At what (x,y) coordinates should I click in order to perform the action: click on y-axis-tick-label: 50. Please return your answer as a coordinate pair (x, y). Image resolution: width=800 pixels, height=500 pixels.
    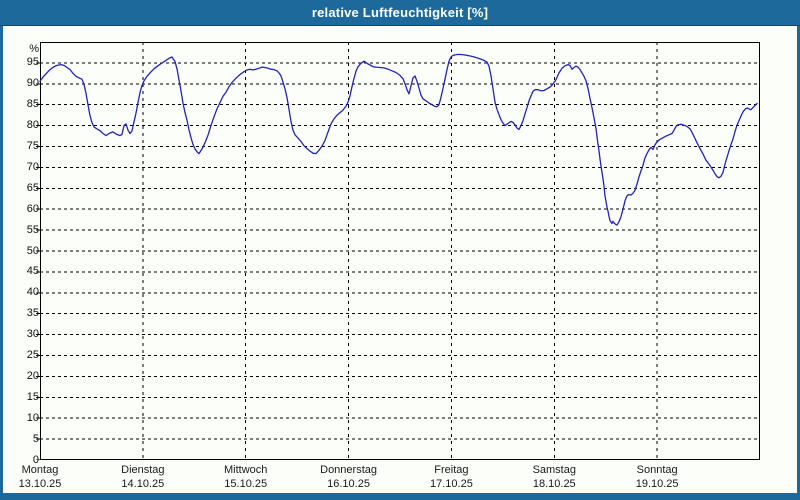
    Looking at the image, I should click on (32, 250).